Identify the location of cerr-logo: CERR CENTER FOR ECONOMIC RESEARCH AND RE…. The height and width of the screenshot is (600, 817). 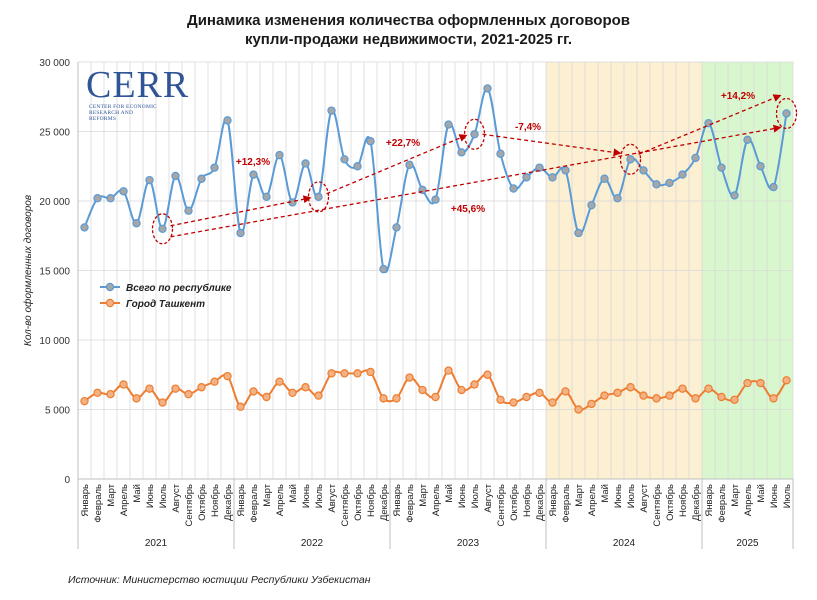
(137, 94).